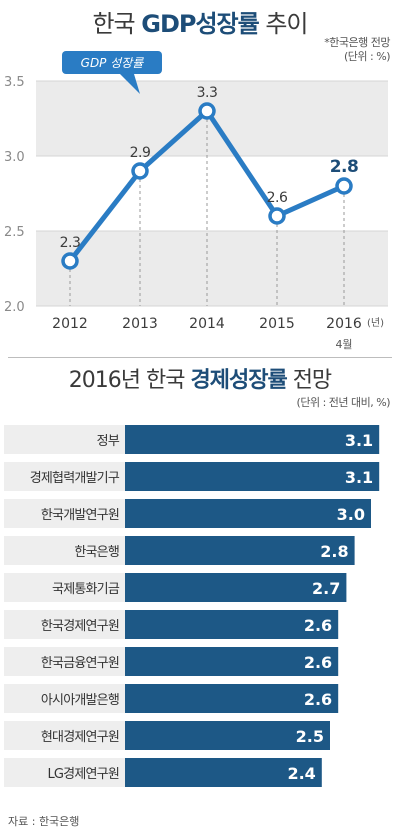 The height and width of the screenshot is (835, 400). What do you see at coordinates (86, 589) in the screenshot?
I see `bar-category-label: 국제통화기금` at bounding box center [86, 589].